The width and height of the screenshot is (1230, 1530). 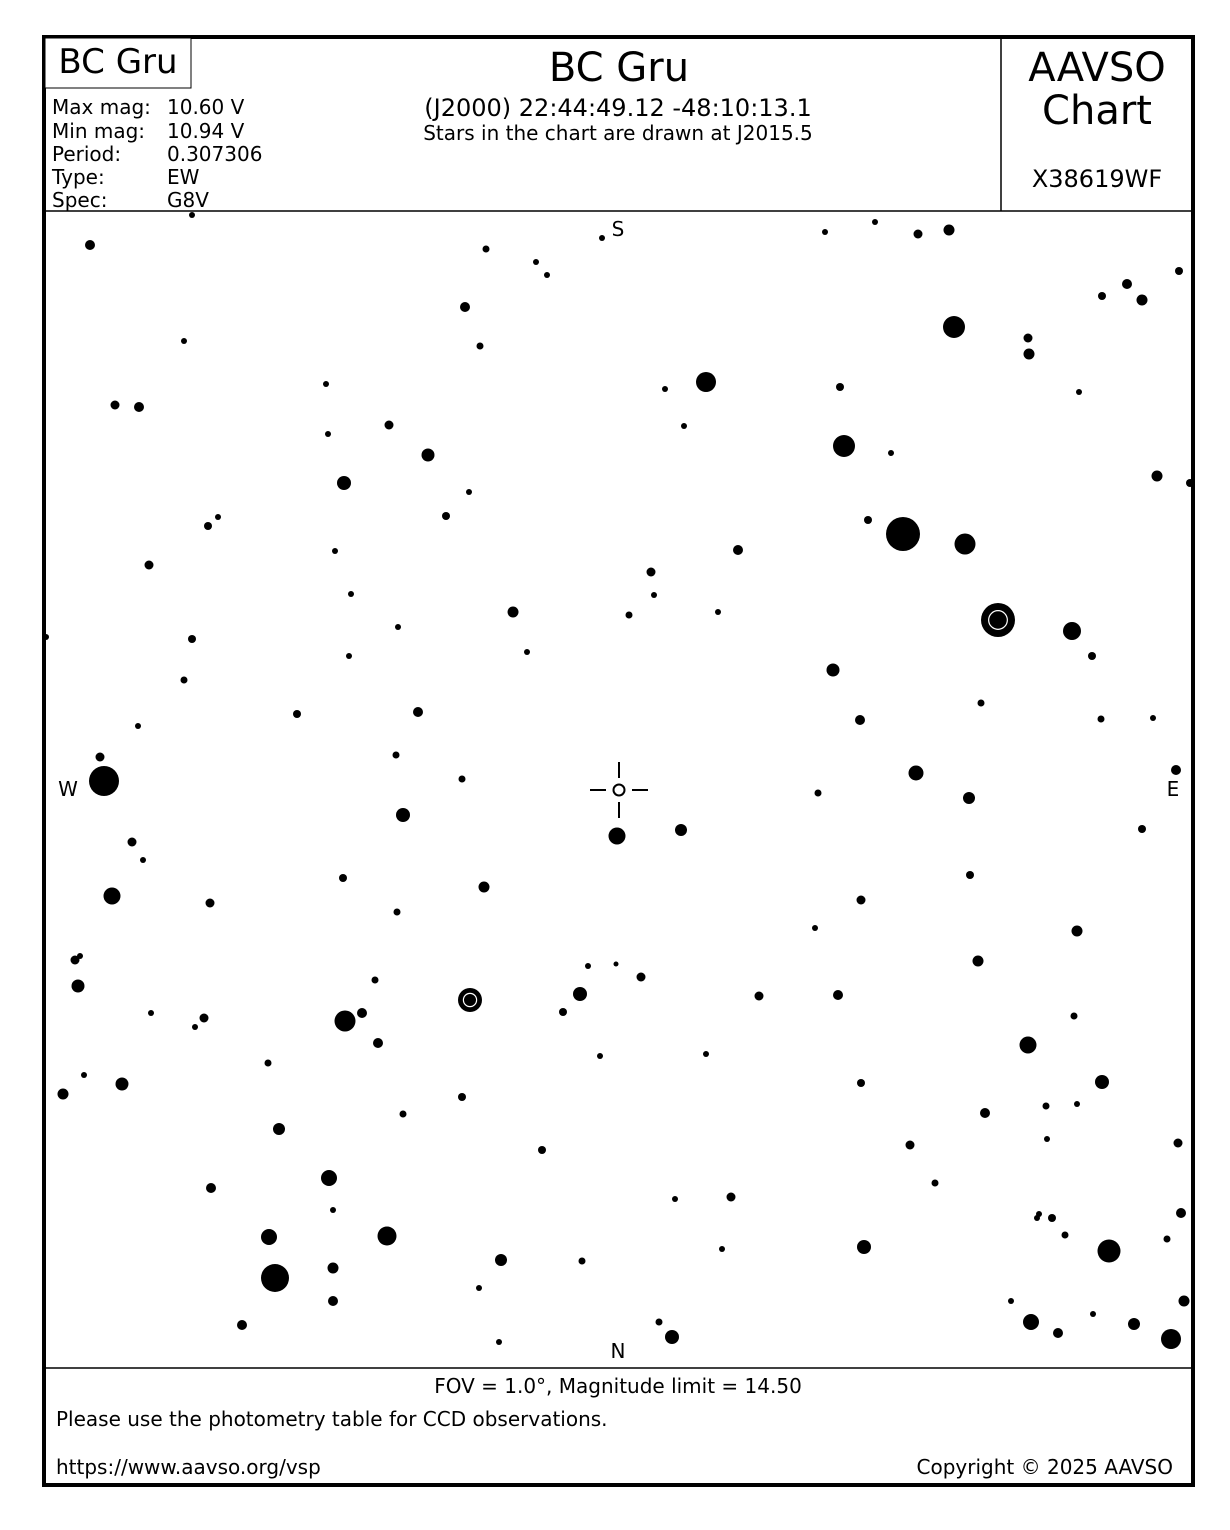 What do you see at coordinates (618, 133) in the screenshot?
I see `epoch-note: Stars in the chart are drawn at J2015.5` at bounding box center [618, 133].